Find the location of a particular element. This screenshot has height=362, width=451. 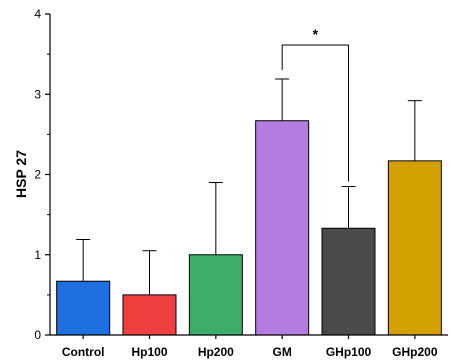

x-tick-label: Hp100 is located at coordinates (149, 352).